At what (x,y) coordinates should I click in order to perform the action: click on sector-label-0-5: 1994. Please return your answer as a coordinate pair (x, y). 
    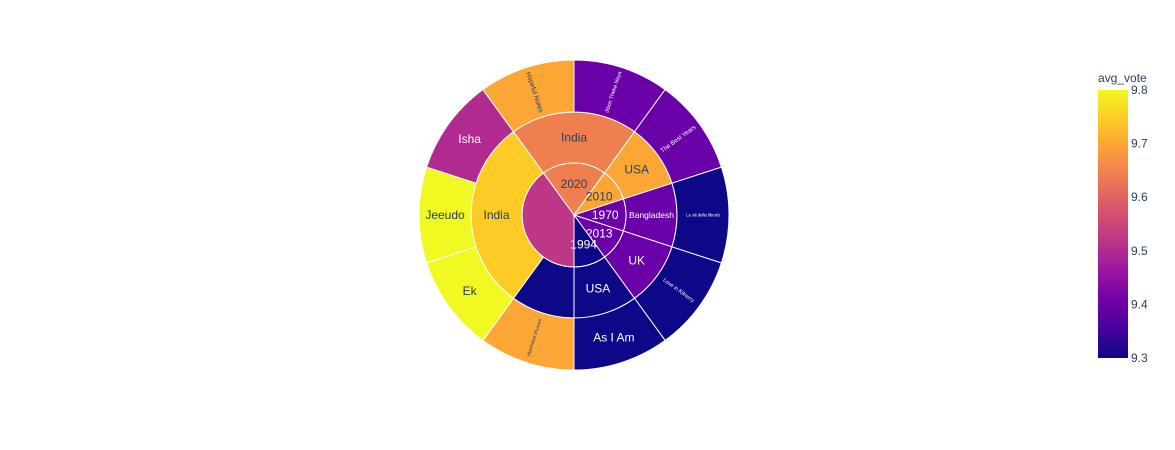
    Looking at the image, I should click on (583, 245).